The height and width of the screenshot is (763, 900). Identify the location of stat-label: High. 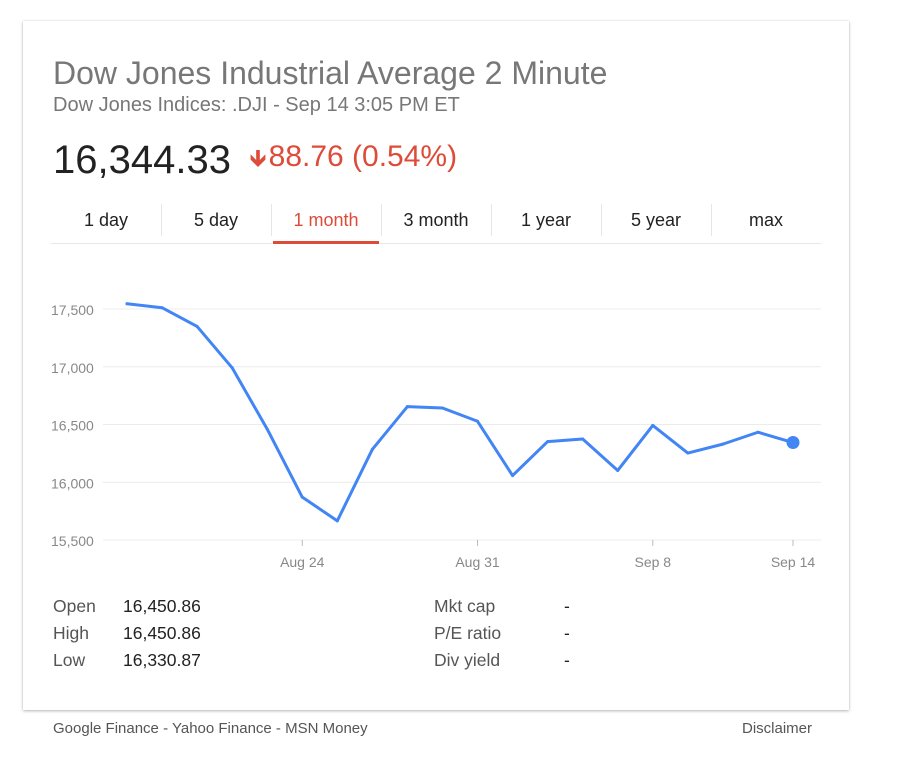
(71, 633).